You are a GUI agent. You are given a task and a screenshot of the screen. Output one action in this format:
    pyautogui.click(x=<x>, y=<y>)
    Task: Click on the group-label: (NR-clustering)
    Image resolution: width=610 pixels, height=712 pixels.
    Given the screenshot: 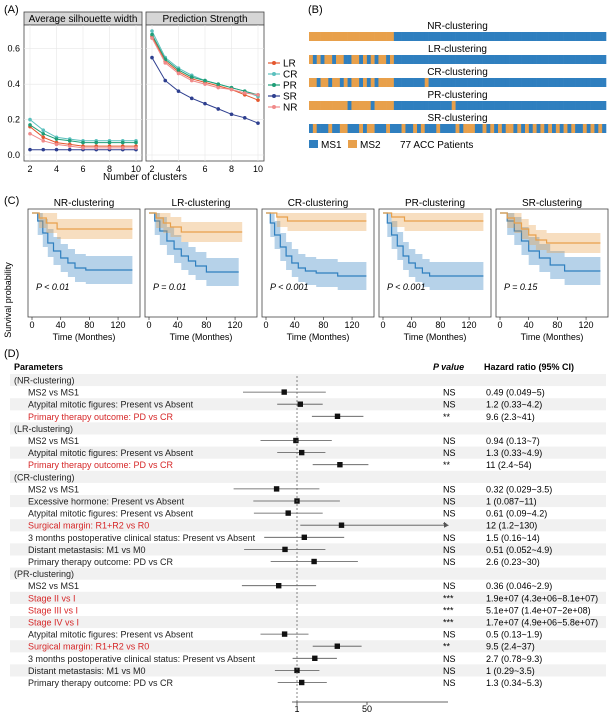 What is the action you would take?
    pyautogui.click(x=44, y=381)
    